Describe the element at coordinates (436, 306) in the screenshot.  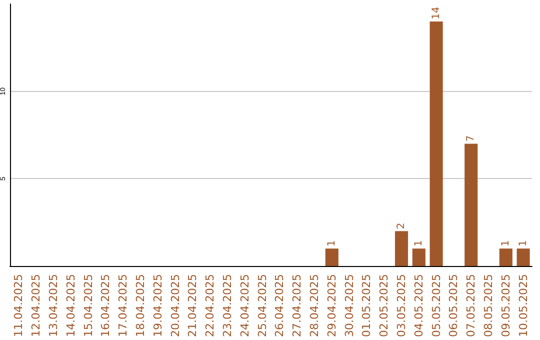
I see `x-tick-label: 05.05.2025` at that location.